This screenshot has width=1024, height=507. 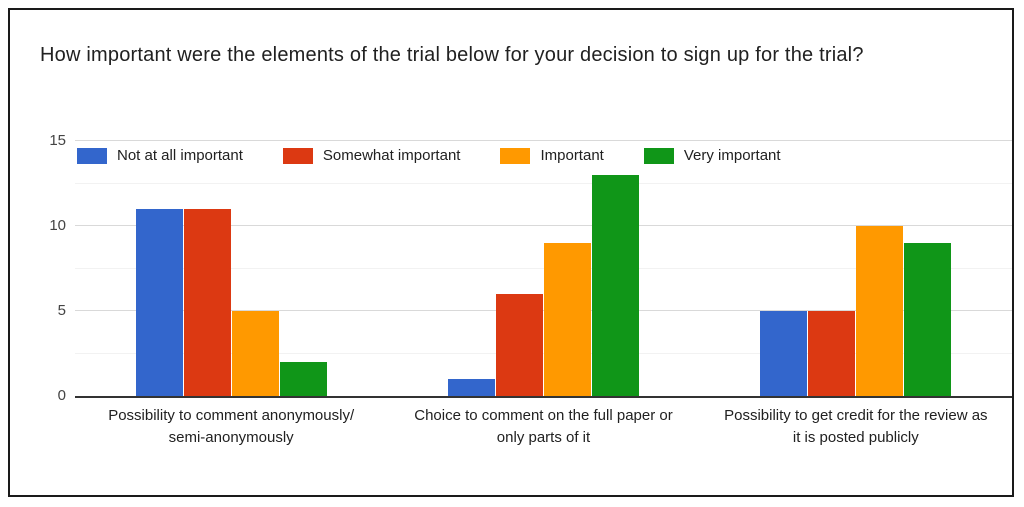 What do you see at coordinates (732, 155) in the screenshot?
I see `legend-label: Very important` at bounding box center [732, 155].